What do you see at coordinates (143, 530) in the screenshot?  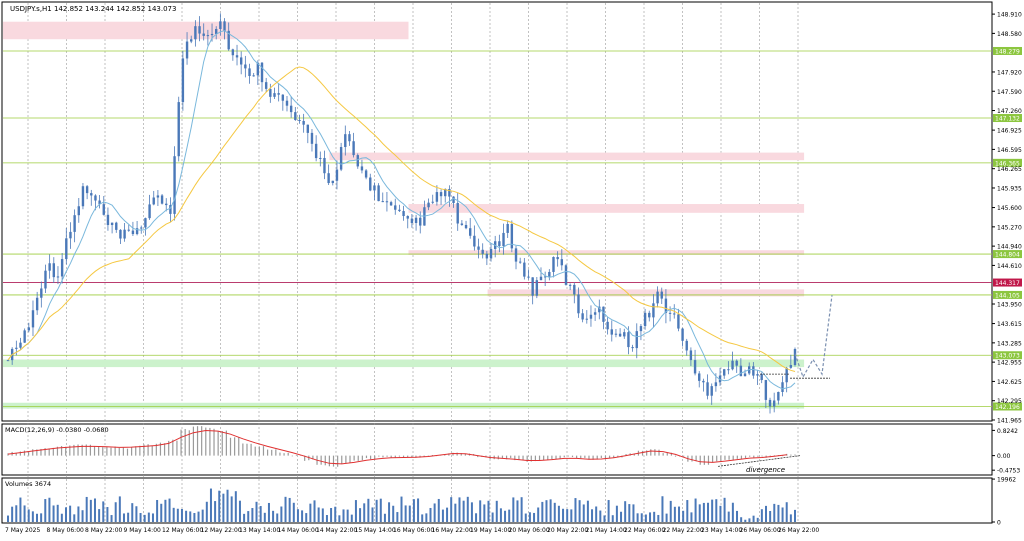 I see `x-tick-label: 9 May 14:00` at bounding box center [143, 530].